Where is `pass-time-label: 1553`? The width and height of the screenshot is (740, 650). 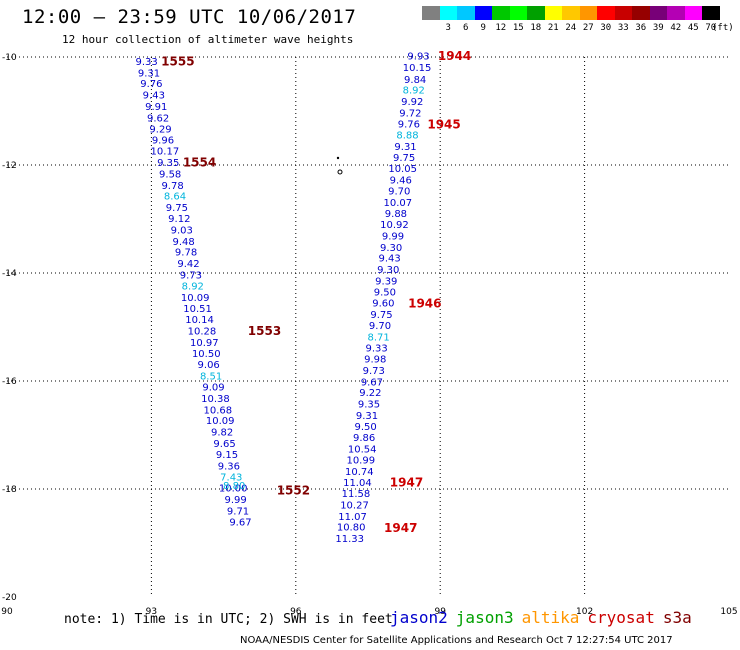 pass-time-label: 1553 is located at coordinates (264, 331).